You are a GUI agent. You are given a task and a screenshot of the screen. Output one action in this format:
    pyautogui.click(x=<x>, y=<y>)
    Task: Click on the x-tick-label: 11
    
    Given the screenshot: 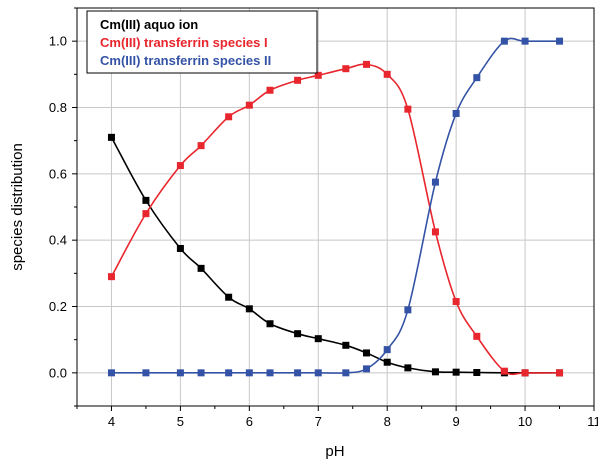 What is the action you would take?
    pyautogui.click(x=592, y=421)
    